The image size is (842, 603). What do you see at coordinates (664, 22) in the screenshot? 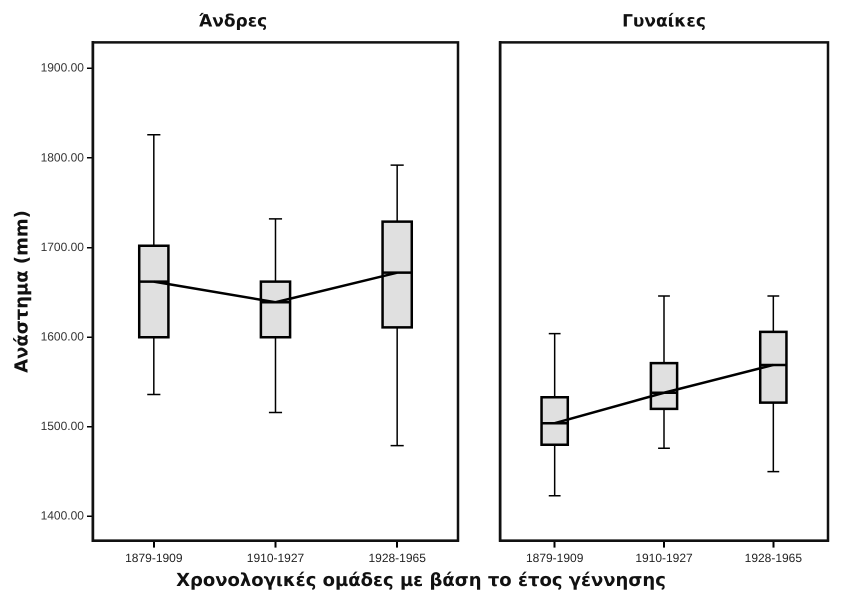
I see `chart-title: Γυναίκες` at bounding box center [664, 22].